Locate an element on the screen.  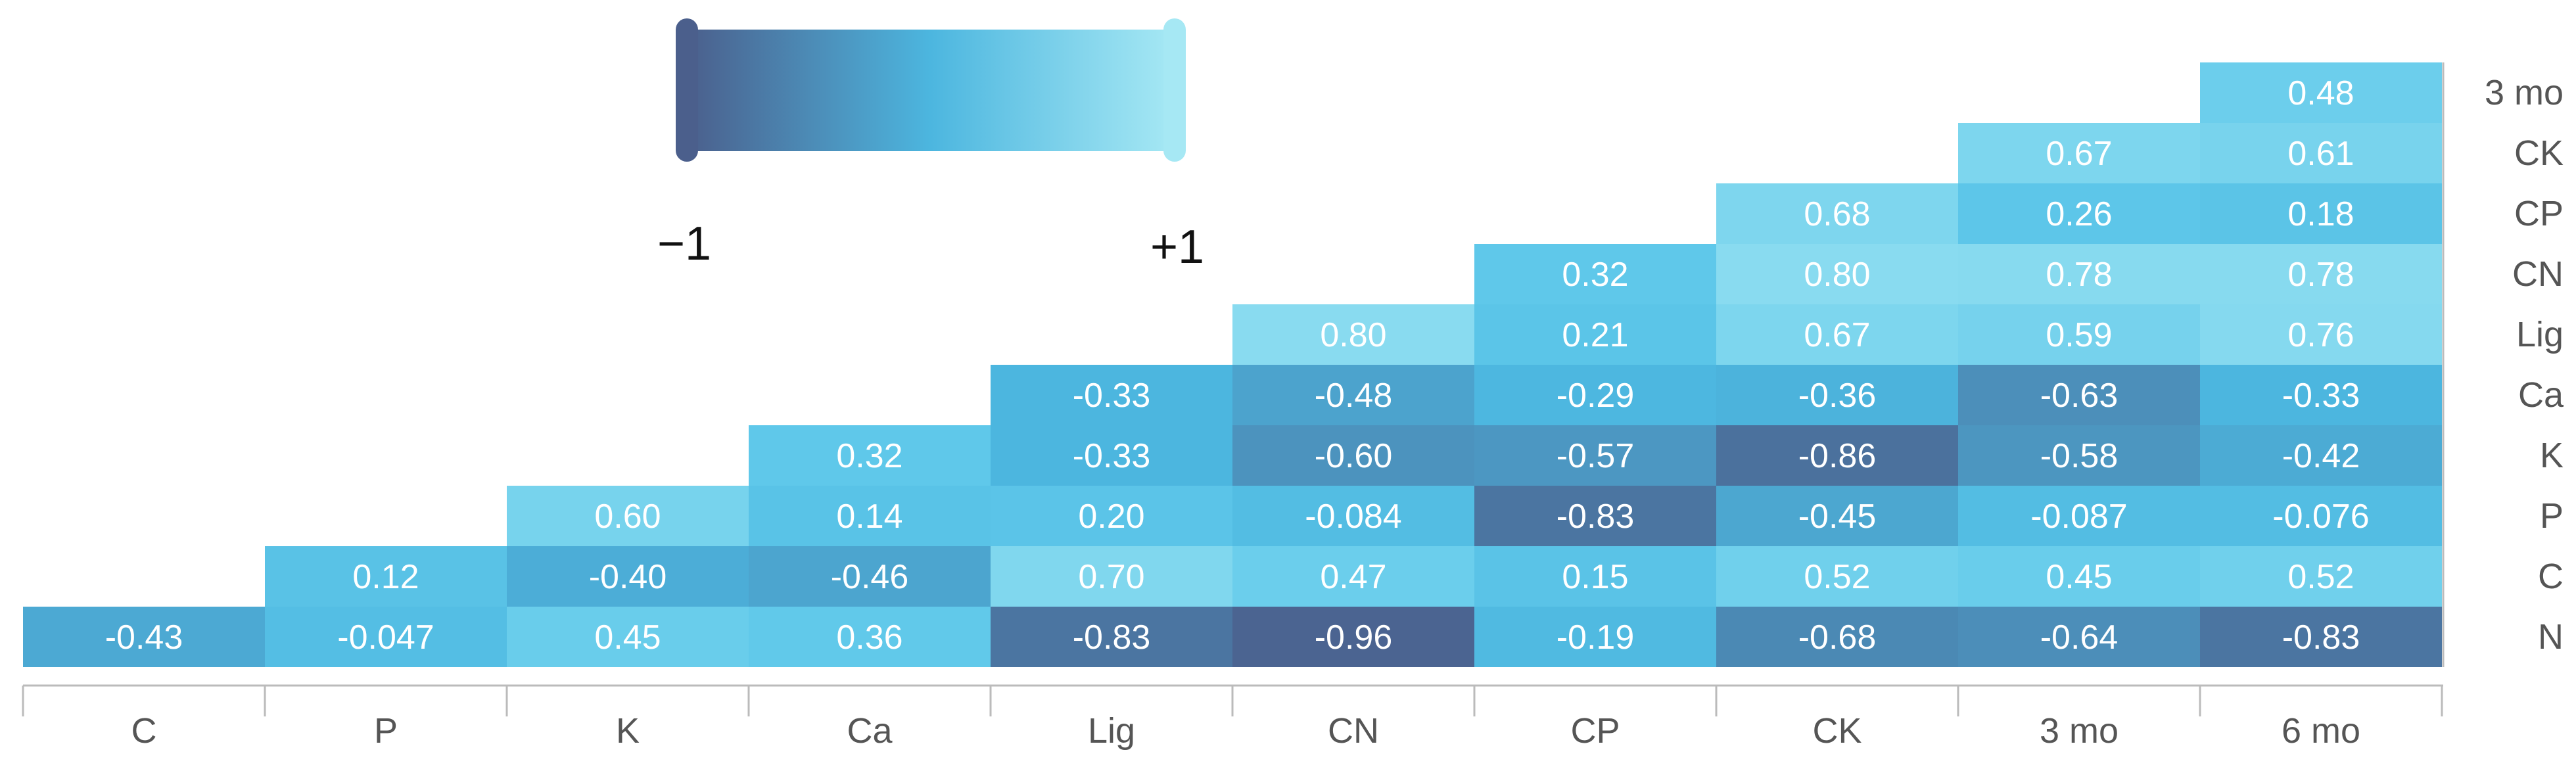
color-scale-left-cap is located at coordinates (687, 90).